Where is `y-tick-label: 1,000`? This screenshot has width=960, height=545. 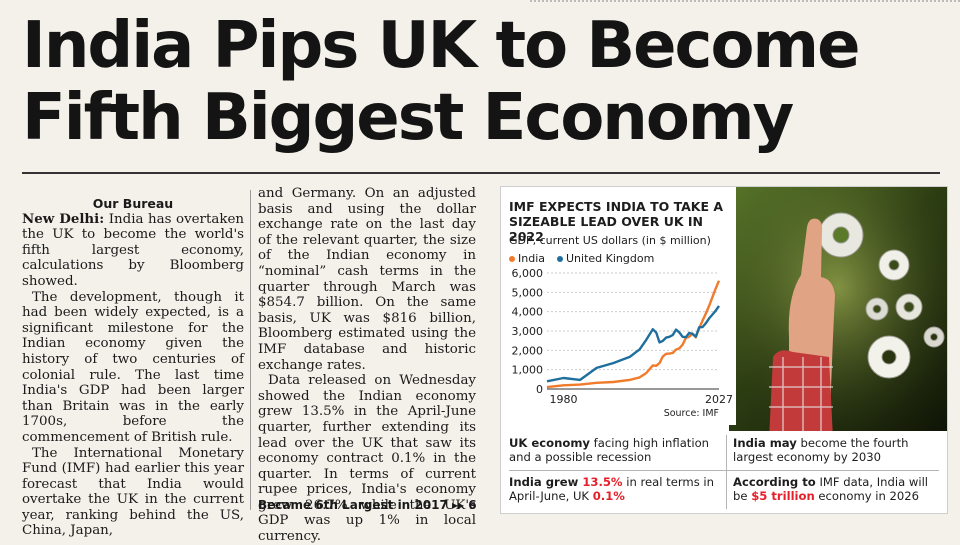
y-tick-label: 1,000 is located at coordinates (528, 370).